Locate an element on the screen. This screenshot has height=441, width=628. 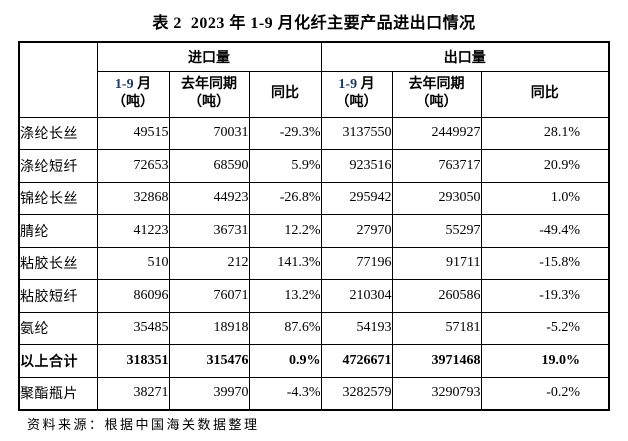
export-group-header: 出口量 is located at coordinates (465, 56).